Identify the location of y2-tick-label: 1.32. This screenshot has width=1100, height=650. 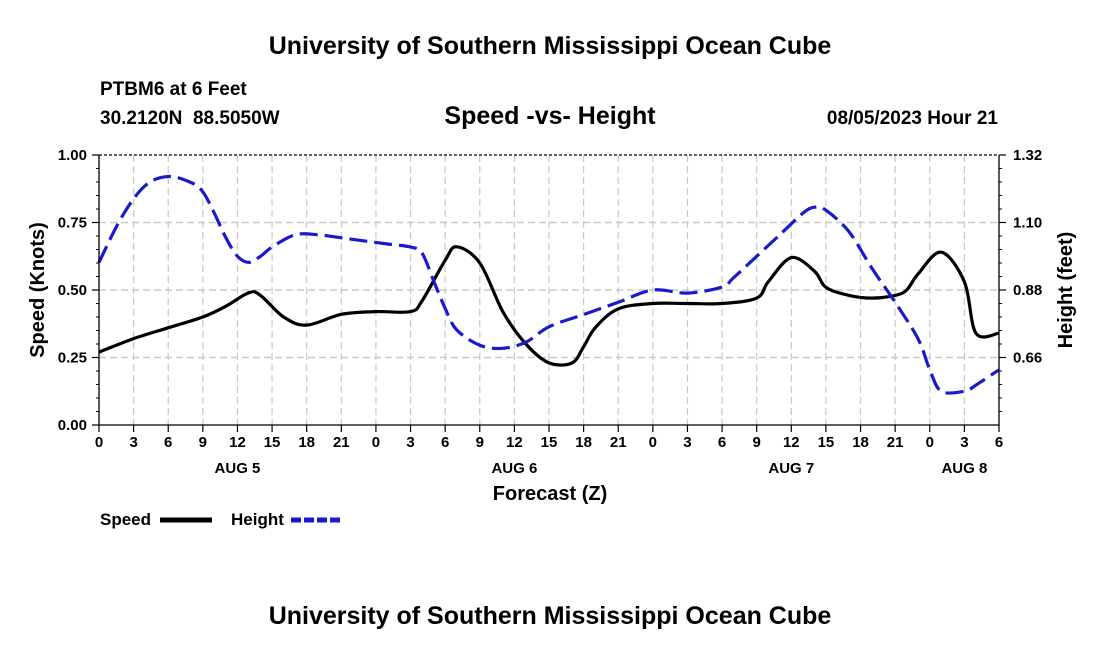
(1027, 155).